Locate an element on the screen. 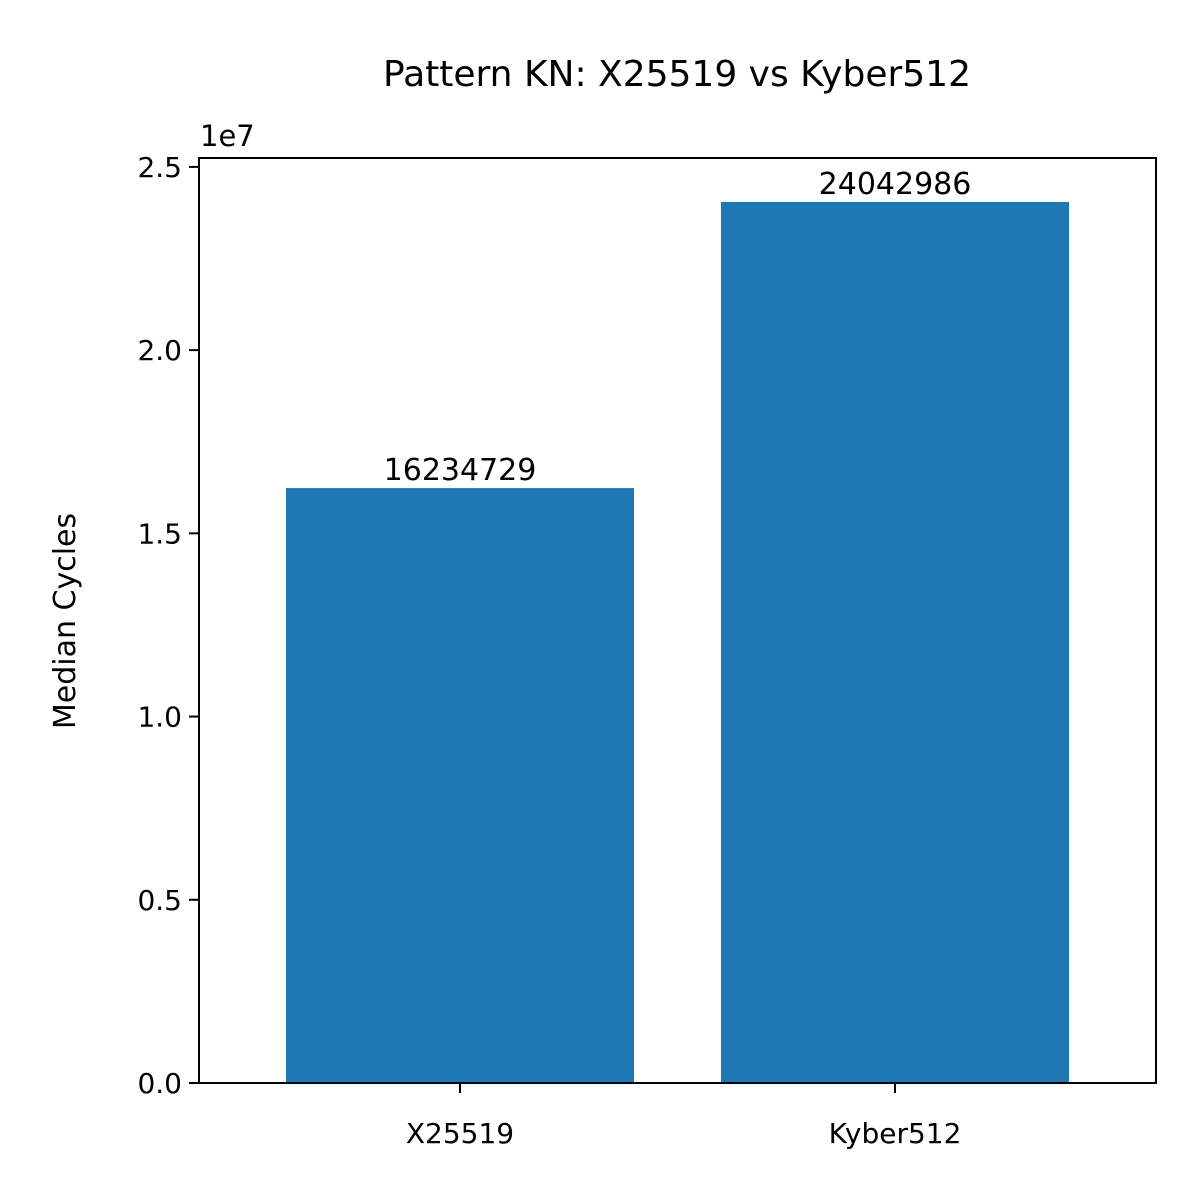 The width and height of the screenshot is (1200, 1200). chart-title: Pattern KN: X25519 vs Kyber512 is located at coordinates (677, 74).